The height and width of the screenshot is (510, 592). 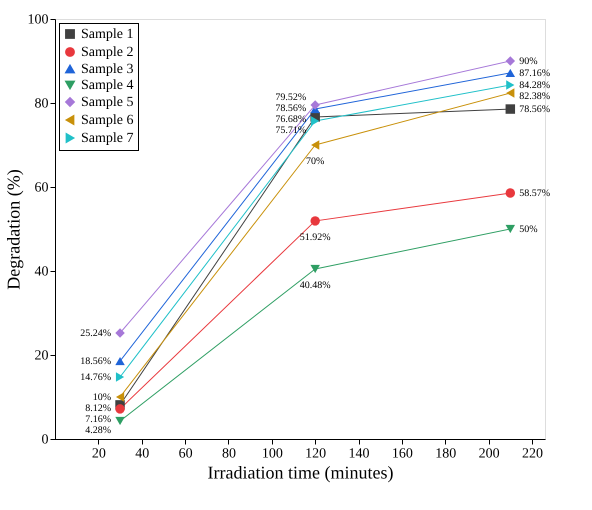 What do you see at coordinates (14, 229) in the screenshot?
I see `y-axis-title: Degradation (%)` at bounding box center [14, 229].